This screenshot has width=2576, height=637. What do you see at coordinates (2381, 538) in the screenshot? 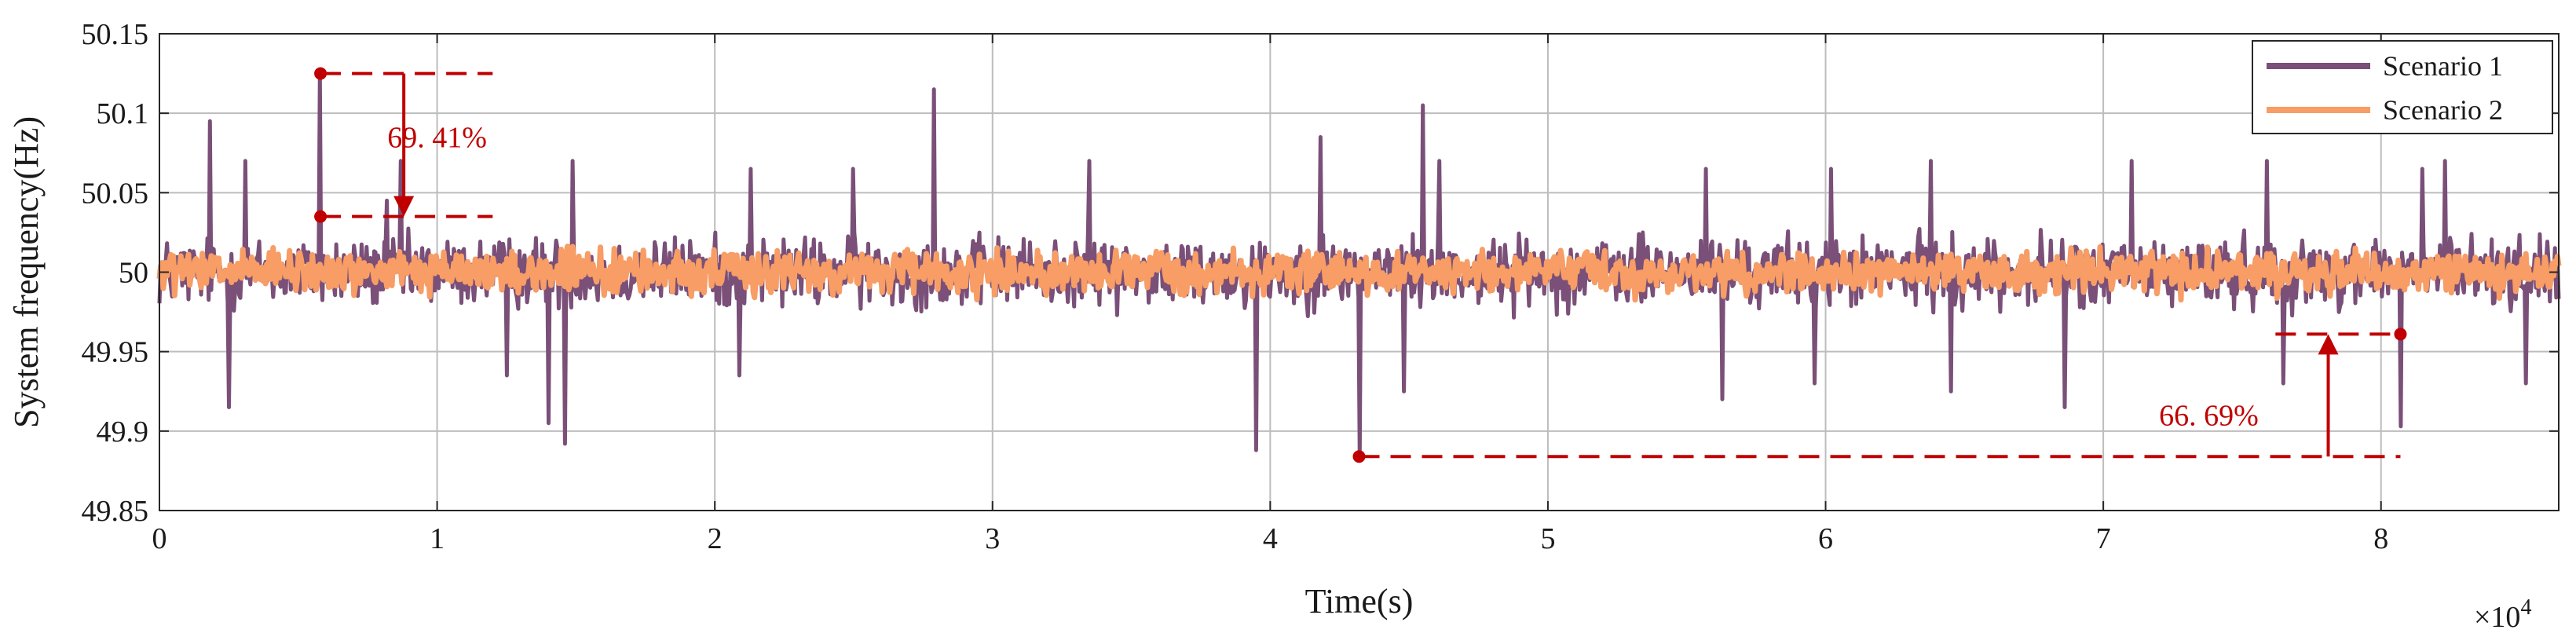
I see `x-tick-label: 8` at bounding box center [2381, 538].